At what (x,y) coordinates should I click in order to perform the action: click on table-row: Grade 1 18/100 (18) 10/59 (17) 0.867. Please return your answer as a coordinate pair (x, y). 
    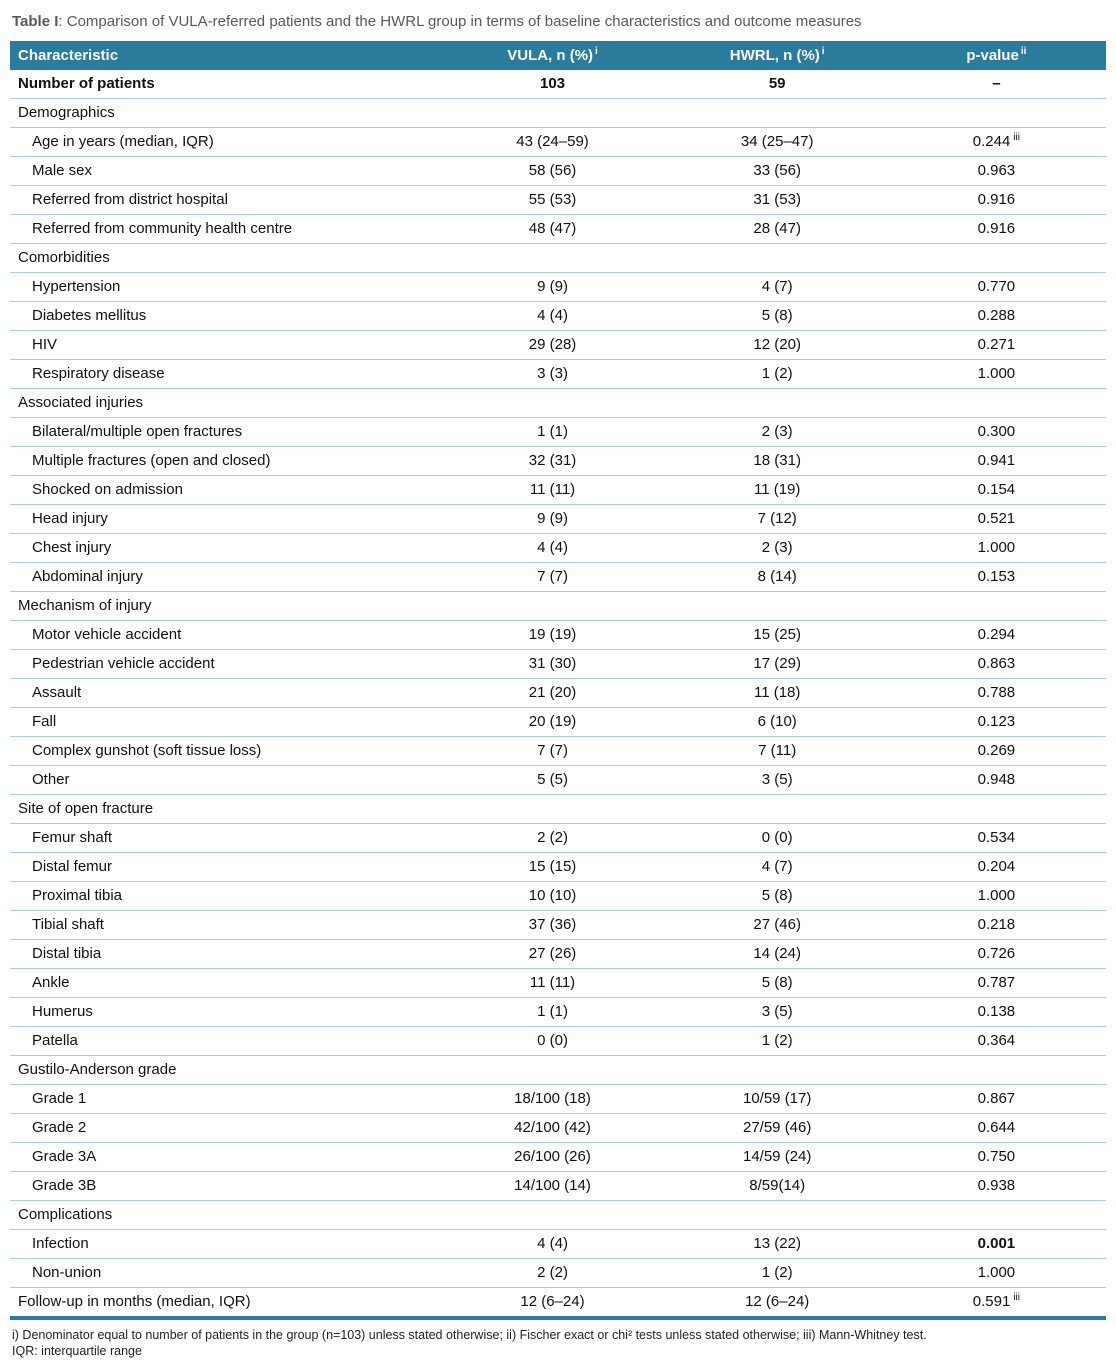
    Looking at the image, I should click on (558, 1099).